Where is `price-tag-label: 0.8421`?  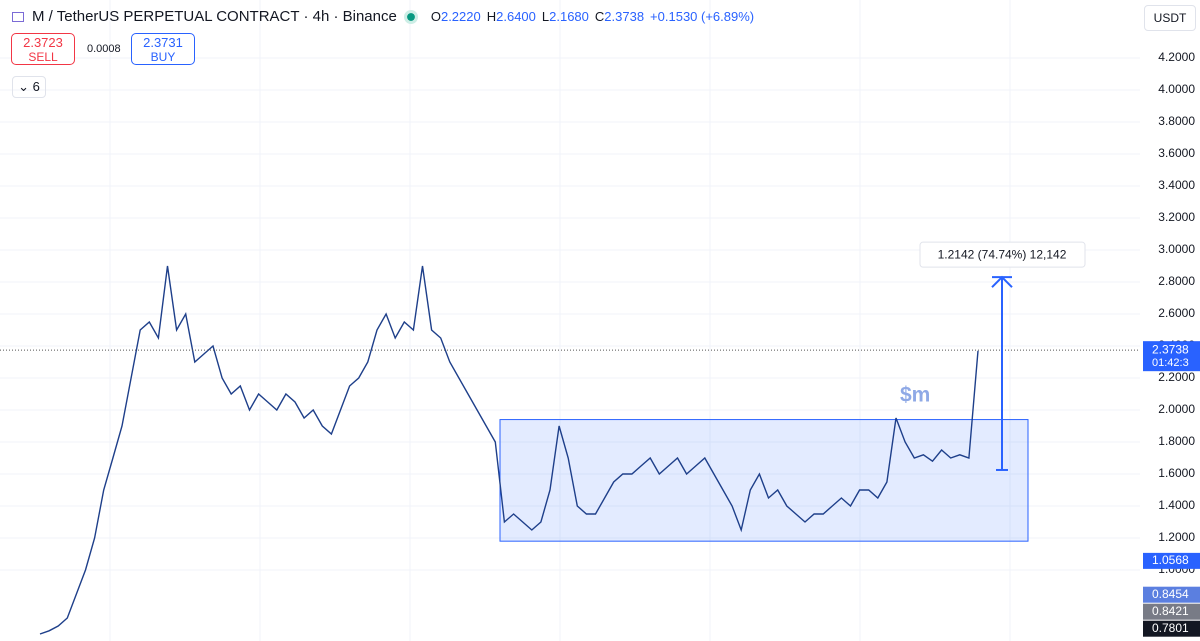
price-tag-label: 0.8421 is located at coordinates (1170, 611).